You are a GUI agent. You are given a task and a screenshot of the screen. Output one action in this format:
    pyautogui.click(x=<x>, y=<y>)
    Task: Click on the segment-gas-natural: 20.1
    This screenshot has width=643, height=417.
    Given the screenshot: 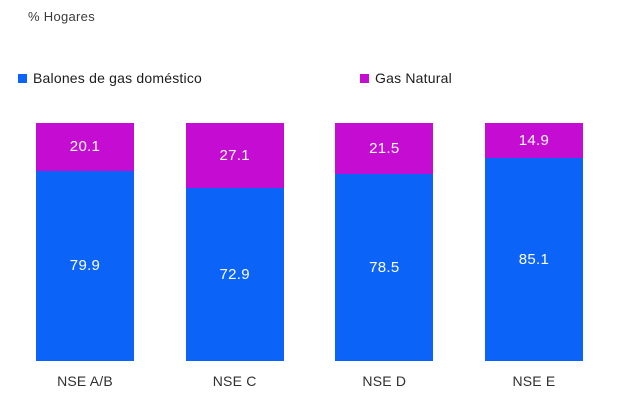 What is the action you would take?
    pyautogui.click(x=85, y=147)
    